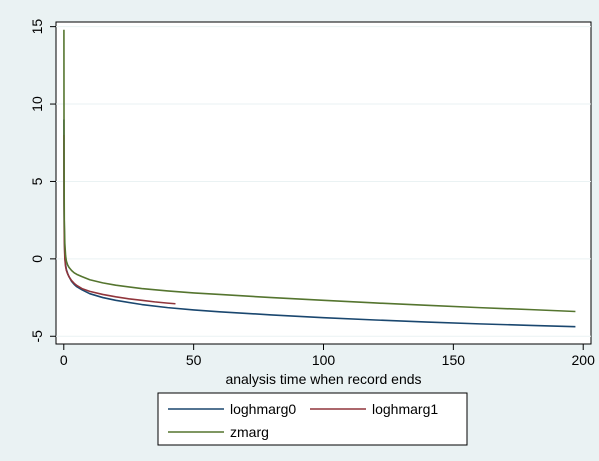 This screenshot has width=599, height=461. I want to click on legend-box, so click(312, 419).